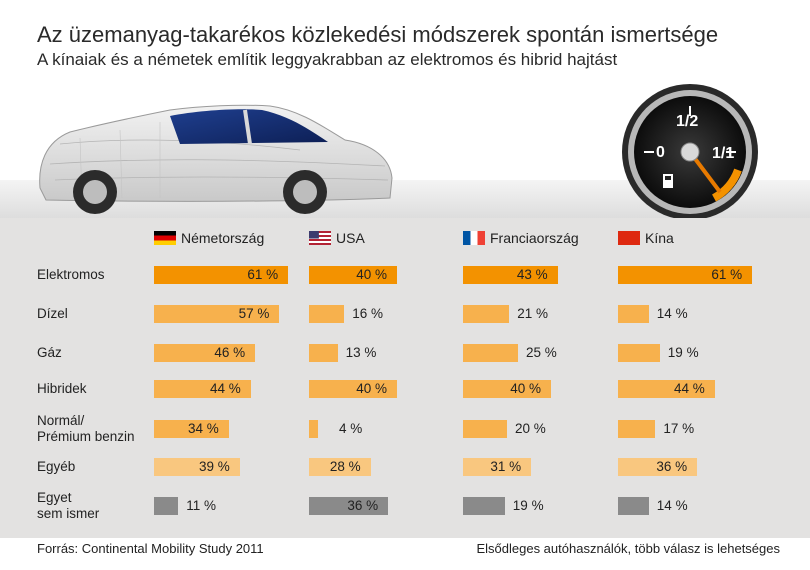 Image resolution: width=810 pixels, height=570 pixels. Describe the element at coordinates (534, 238) in the screenshot. I see `series-label: Franciaország` at that location.